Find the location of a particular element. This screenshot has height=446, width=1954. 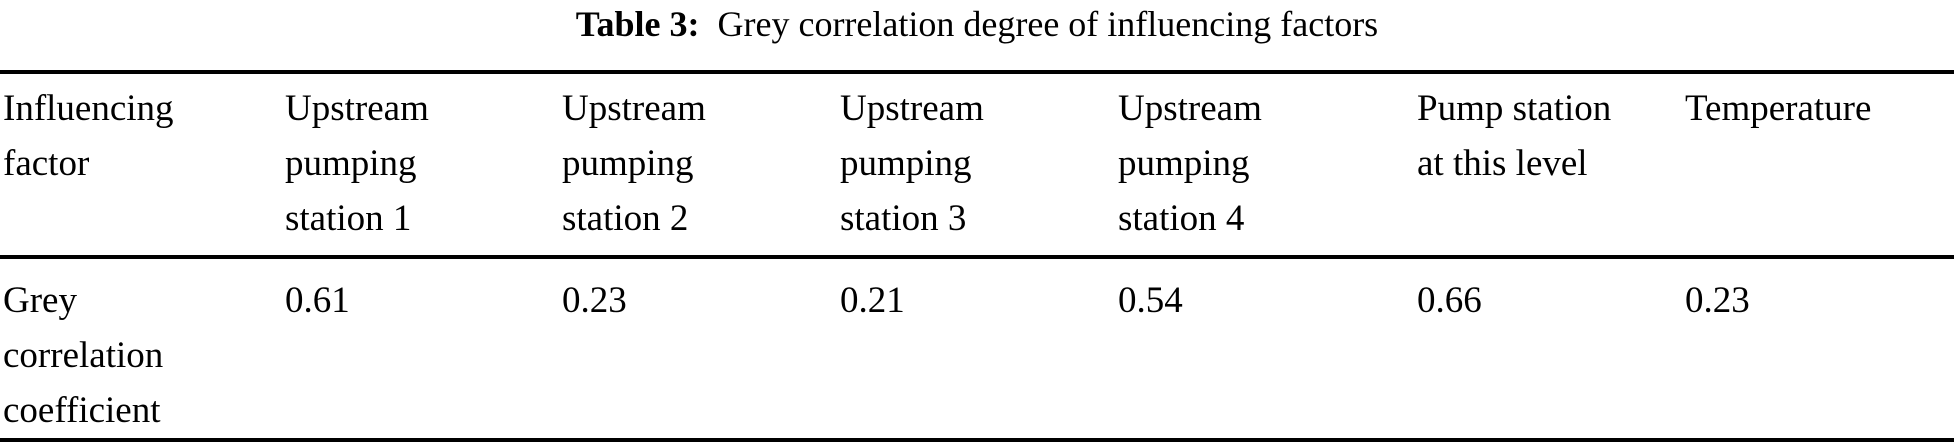

table-caption-number: Table 3: is located at coordinates (637, 24).